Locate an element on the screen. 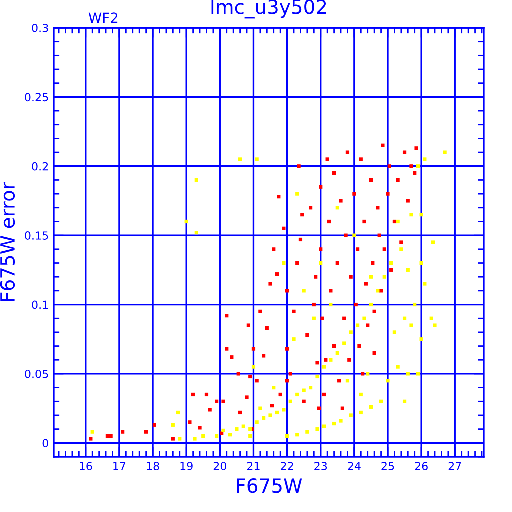  x-tick-label: 22 is located at coordinates (287, 466).